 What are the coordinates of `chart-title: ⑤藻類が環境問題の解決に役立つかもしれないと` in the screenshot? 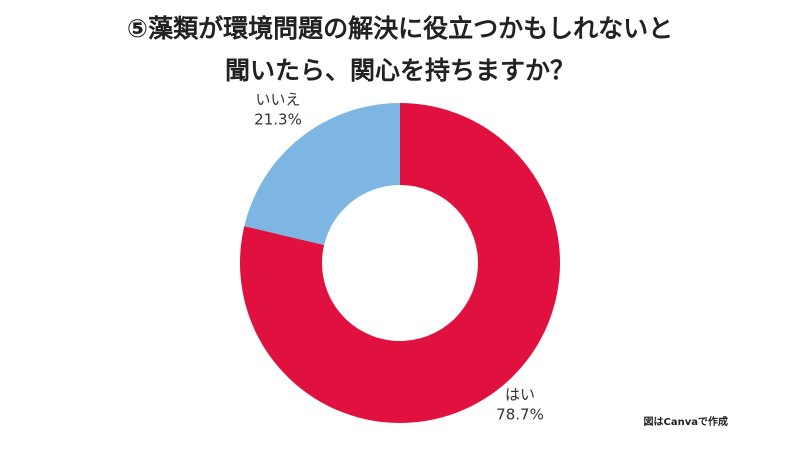 It's located at (400, 28).